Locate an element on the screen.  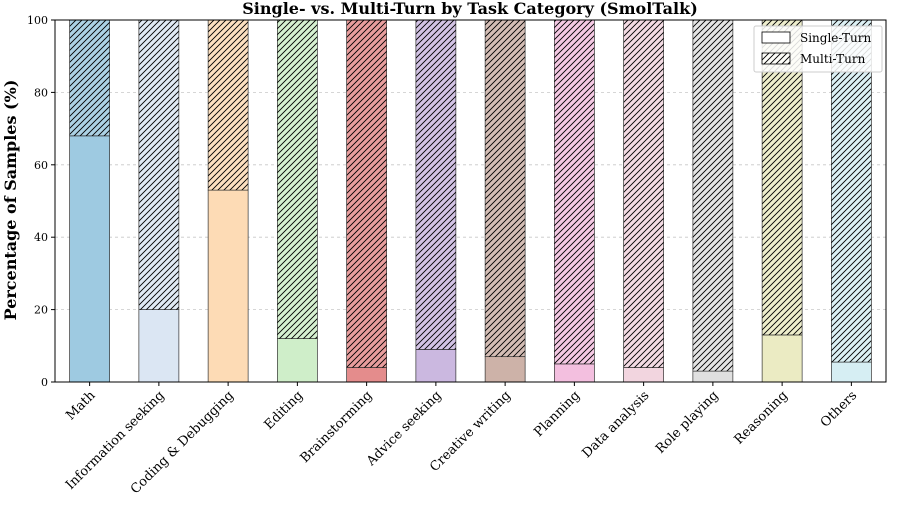
y-tick-label: 20 is located at coordinates (41, 310).